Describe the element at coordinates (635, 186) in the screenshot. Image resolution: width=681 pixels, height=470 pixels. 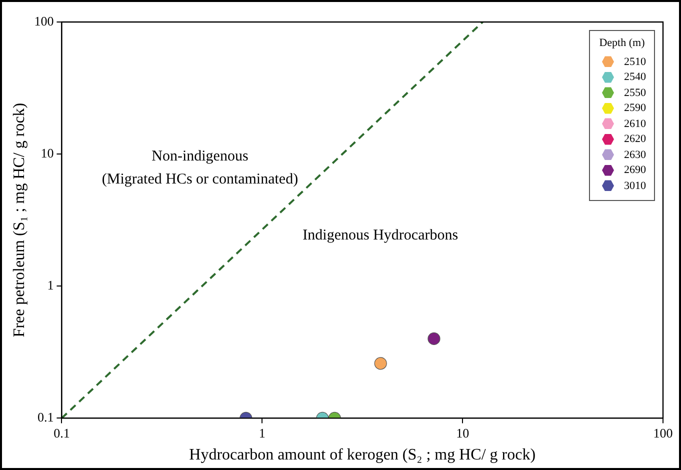
I see `legend-label: 3010` at that location.